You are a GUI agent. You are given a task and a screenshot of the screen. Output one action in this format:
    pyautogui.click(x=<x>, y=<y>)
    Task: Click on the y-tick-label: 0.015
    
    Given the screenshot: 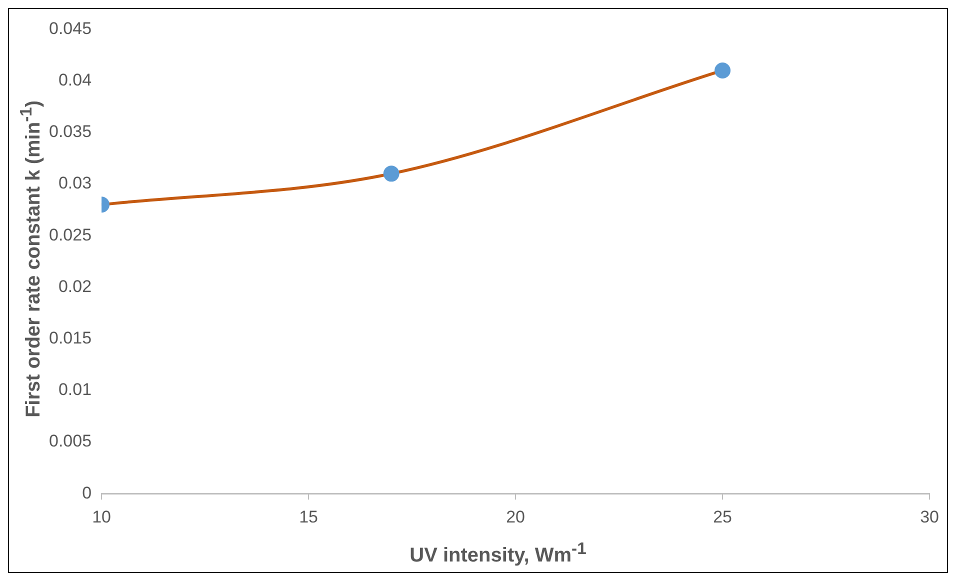 What is the action you would take?
    pyautogui.click(x=70, y=338)
    